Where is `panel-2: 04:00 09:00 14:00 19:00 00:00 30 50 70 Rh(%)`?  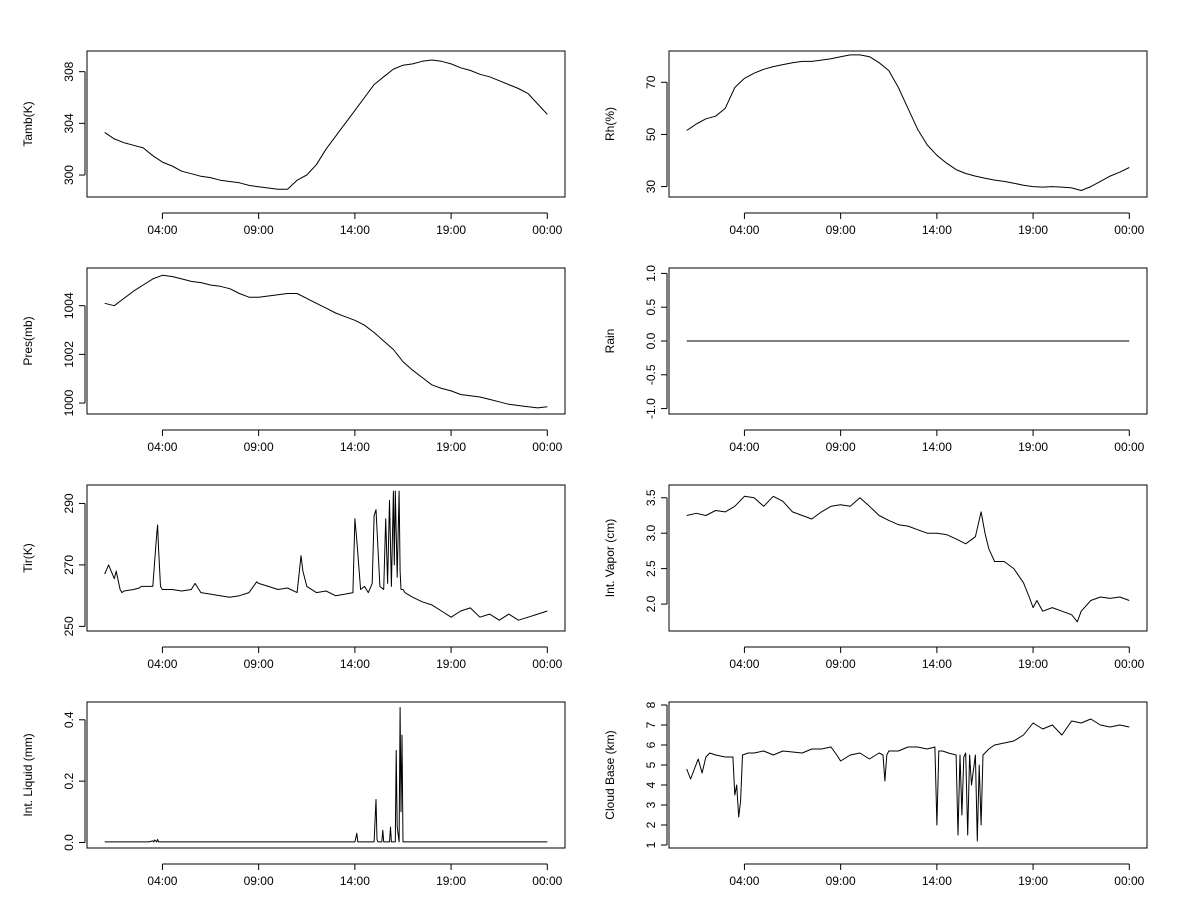 panel-2: 04:00 09:00 14:00 19:00 00:00 30 50 70 Rh(%) is located at coordinates (875, 143).